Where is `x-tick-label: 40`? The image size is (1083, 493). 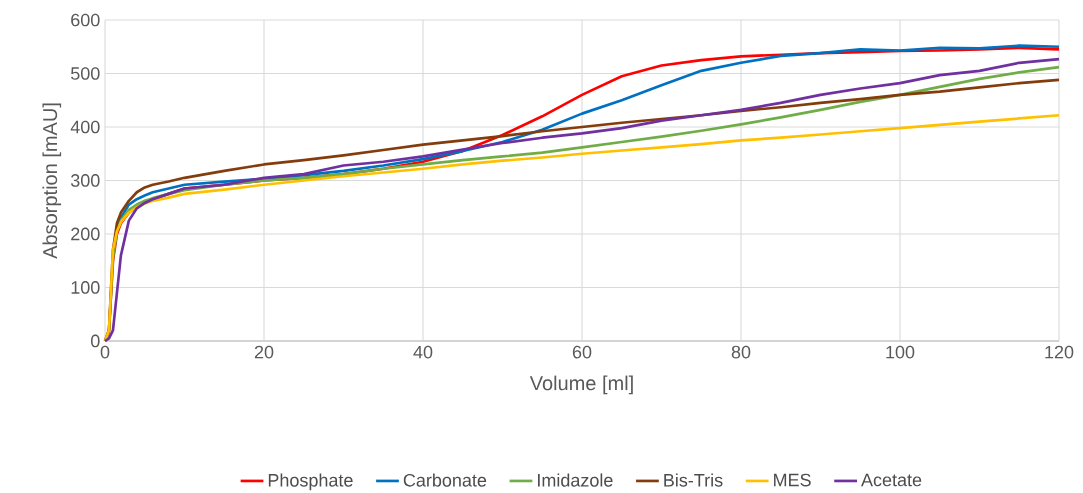
x-tick-label: 40 is located at coordinates (423, 352).